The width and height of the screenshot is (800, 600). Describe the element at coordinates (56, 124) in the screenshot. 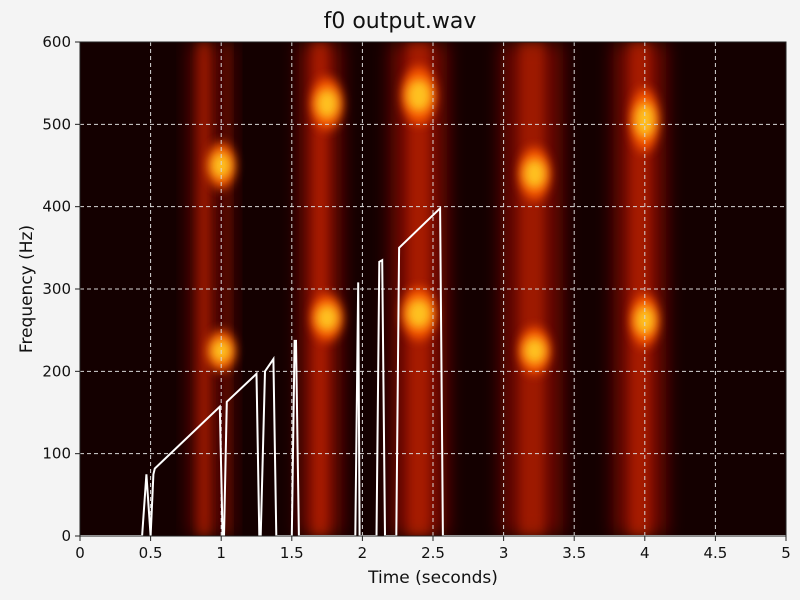

I see `y-tick-label: 500` at that location.